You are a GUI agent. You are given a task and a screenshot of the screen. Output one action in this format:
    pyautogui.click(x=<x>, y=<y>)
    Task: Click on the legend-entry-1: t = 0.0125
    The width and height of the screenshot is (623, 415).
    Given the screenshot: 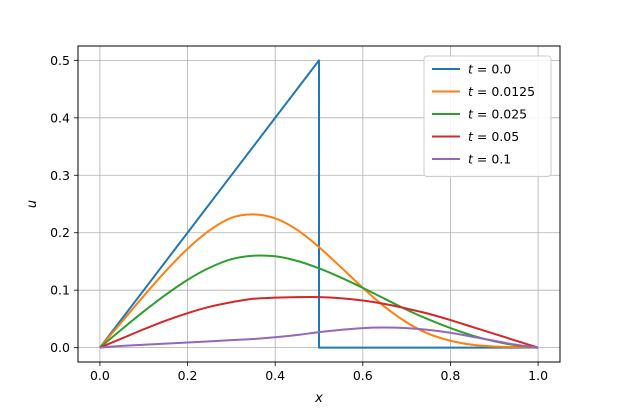 What is the action you would take?
    pyautogui.click(x=501, y=91)
    